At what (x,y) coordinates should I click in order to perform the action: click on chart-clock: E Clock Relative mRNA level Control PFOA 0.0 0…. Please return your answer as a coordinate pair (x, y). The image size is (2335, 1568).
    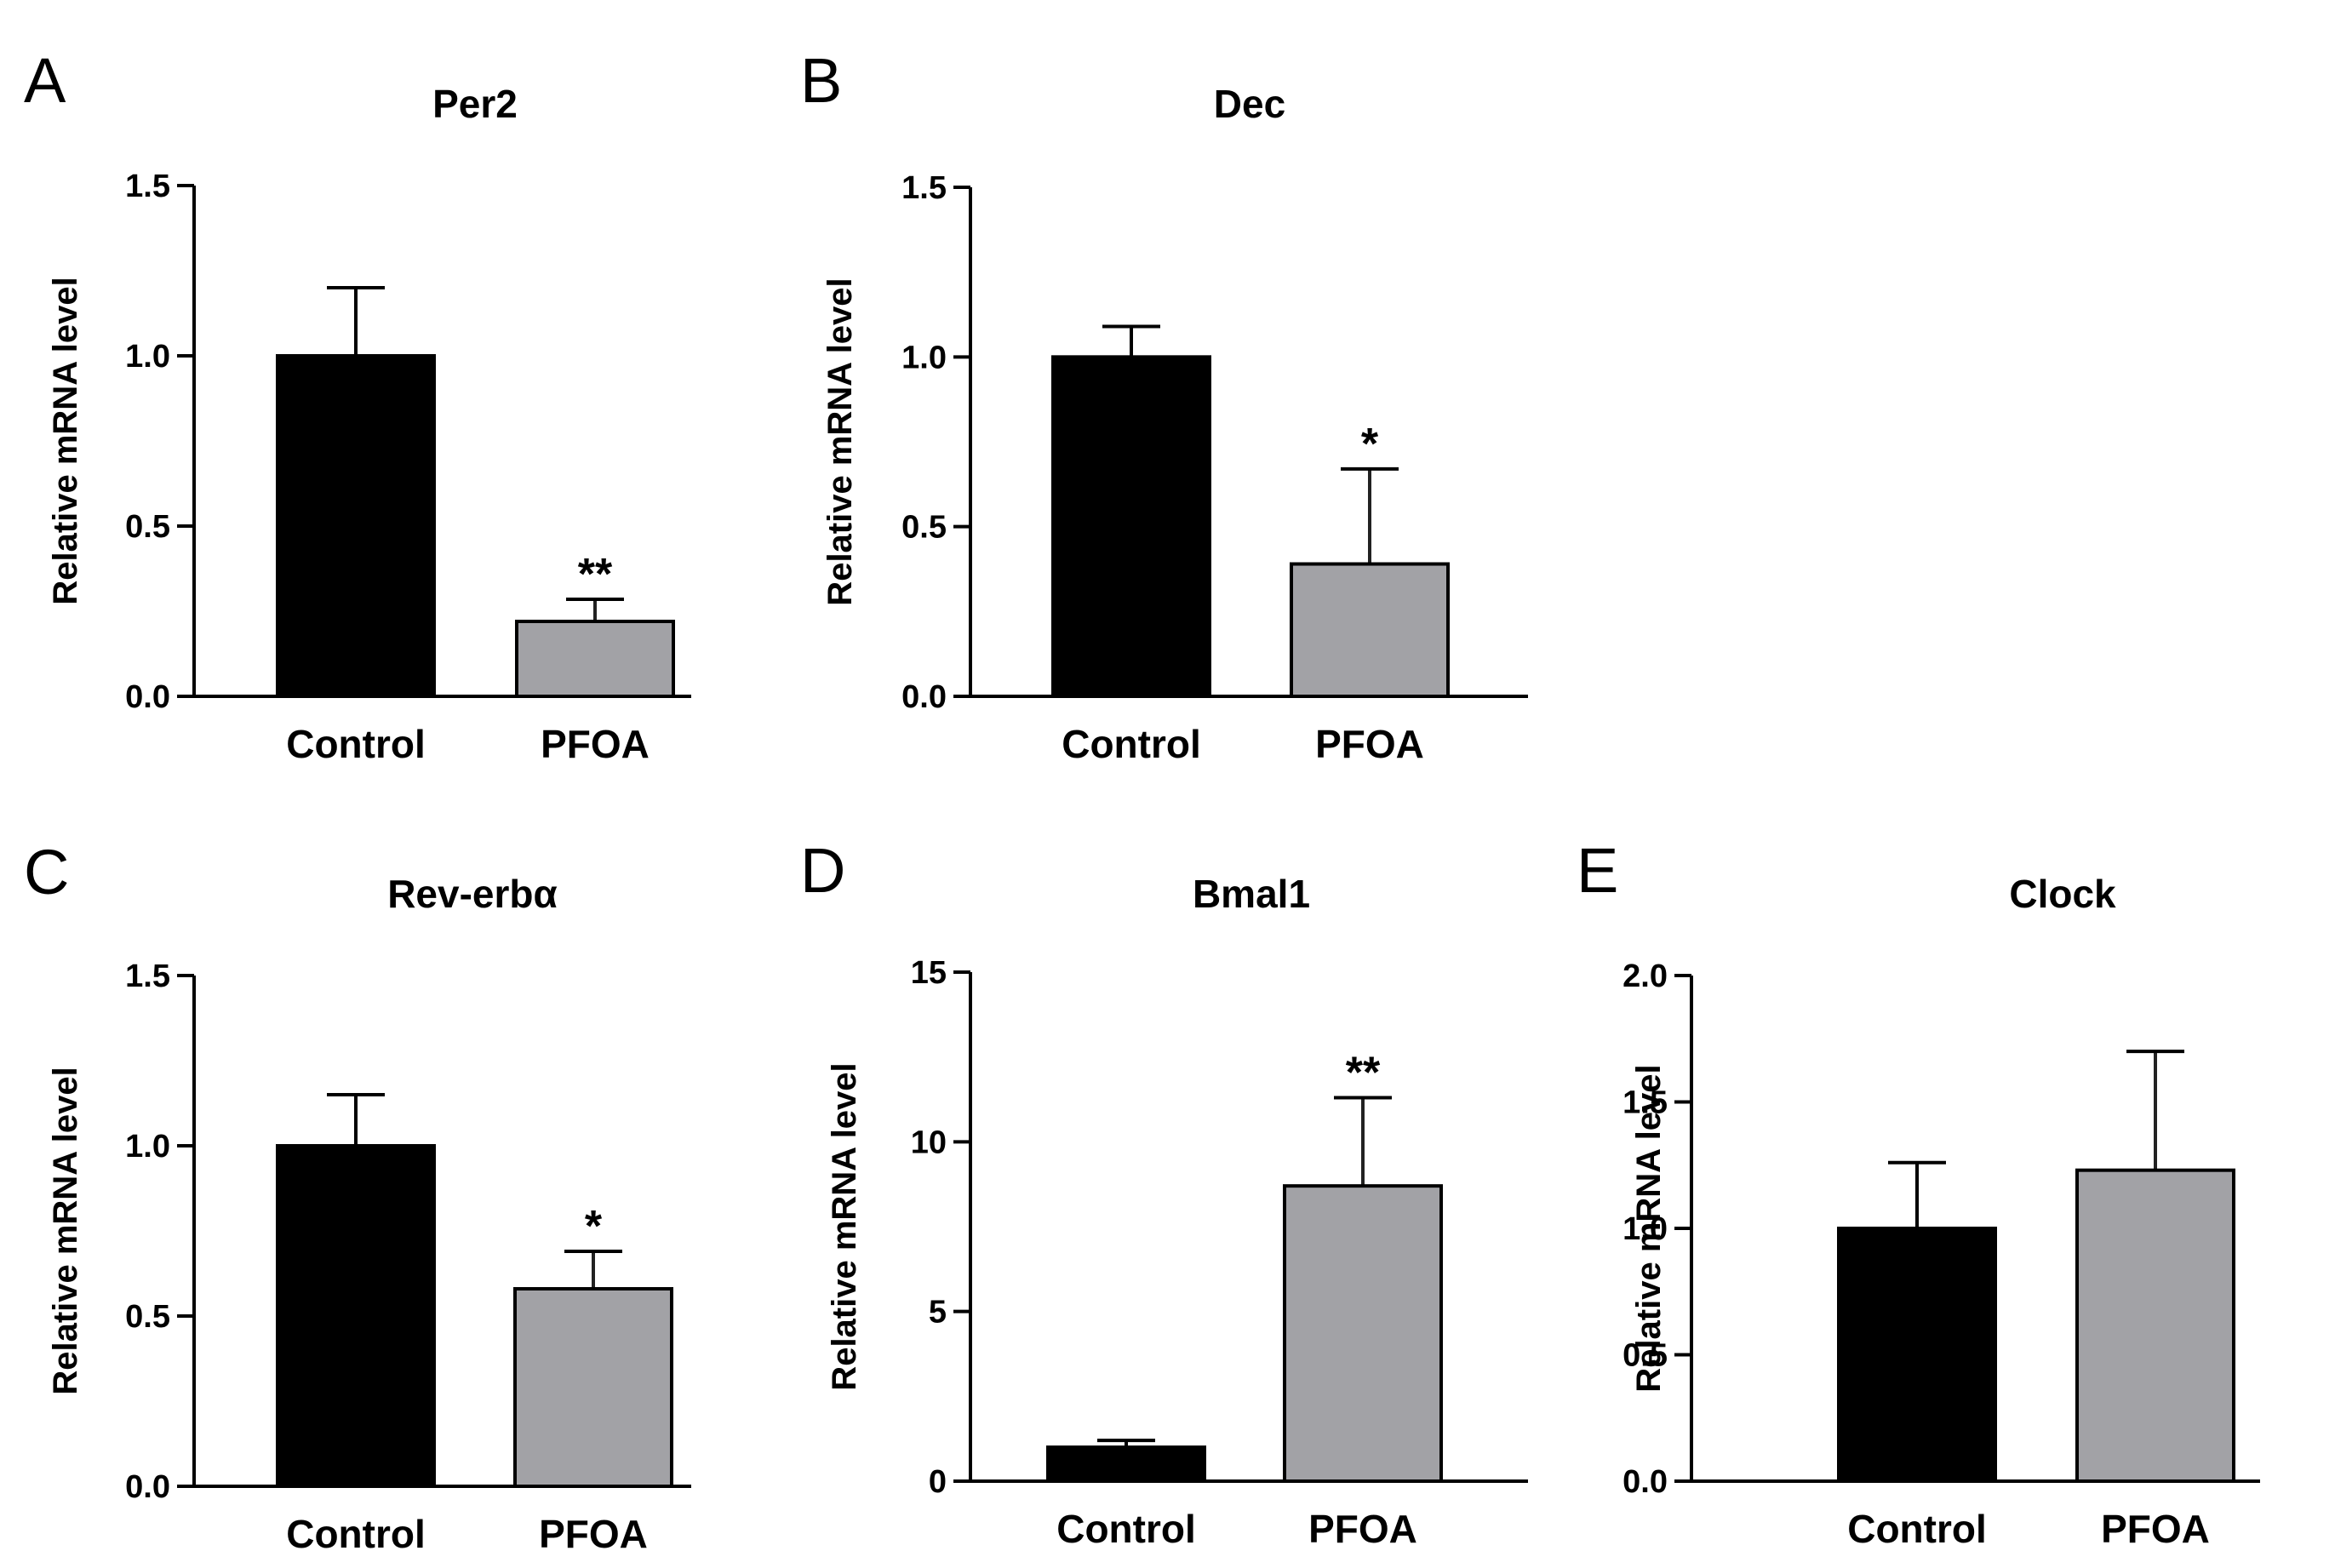
    Looking at the image, I should click on (1918, 1193).